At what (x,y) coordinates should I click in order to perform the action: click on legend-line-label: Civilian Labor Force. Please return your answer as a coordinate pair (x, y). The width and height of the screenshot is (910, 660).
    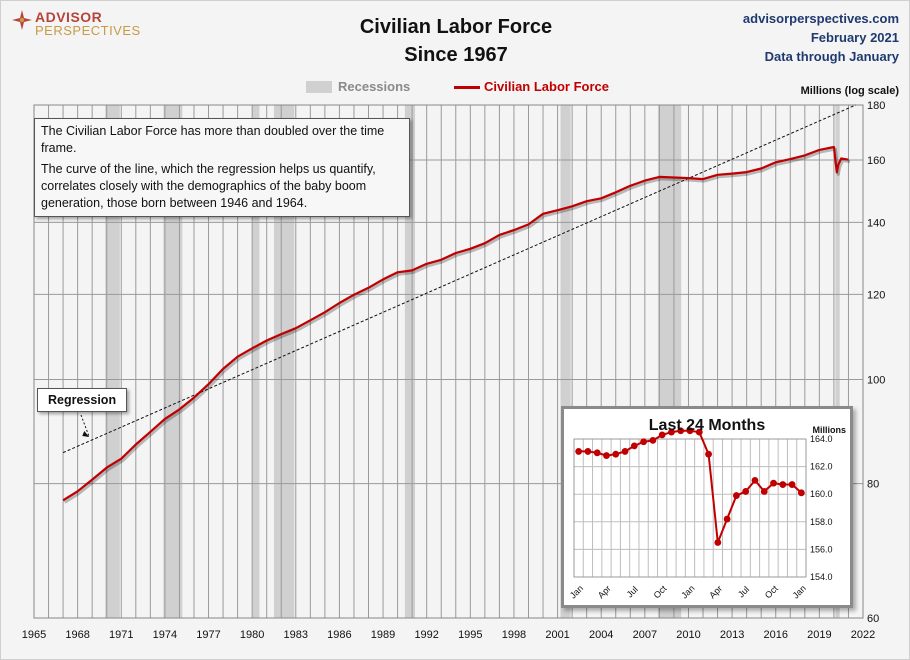
    Looking at the image, I should click on (546, 86).